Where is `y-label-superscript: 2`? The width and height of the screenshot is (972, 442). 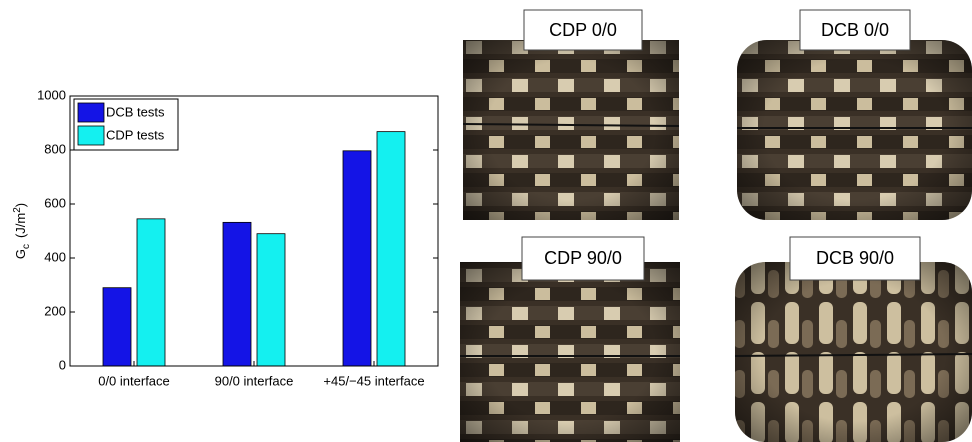 y-label-superscript: 2 is located at coordinates (17, 210).